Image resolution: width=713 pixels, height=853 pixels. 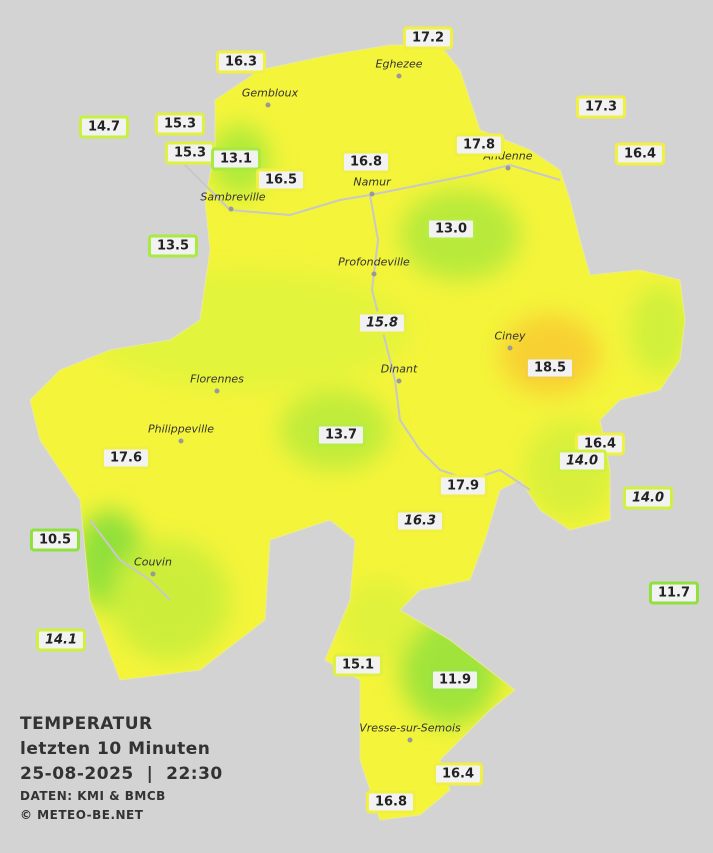 I want to click on river, so click(x=130, y=560).